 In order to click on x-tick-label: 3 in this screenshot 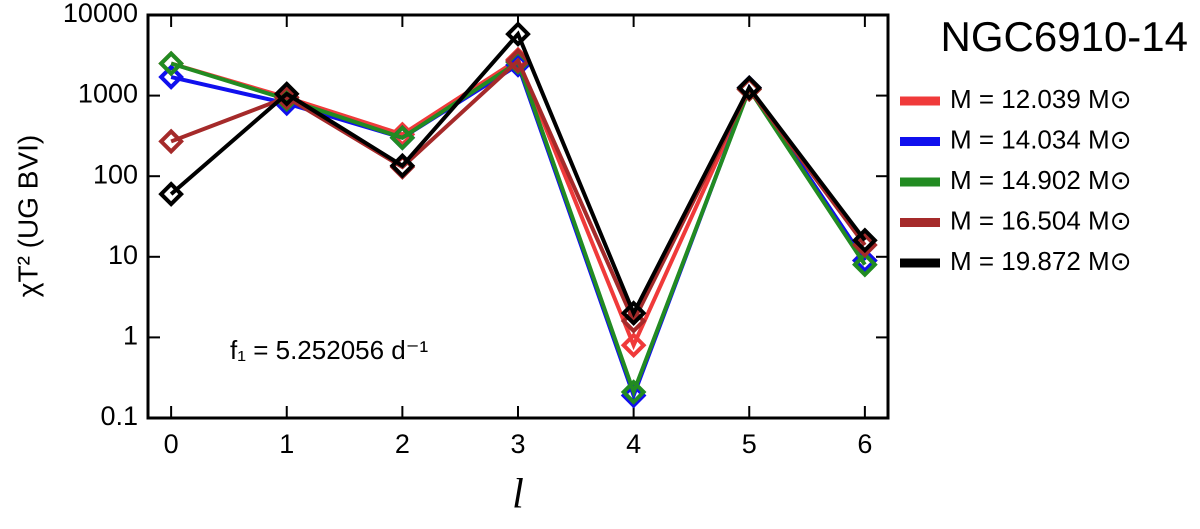, I will do `click(517, 444)`.